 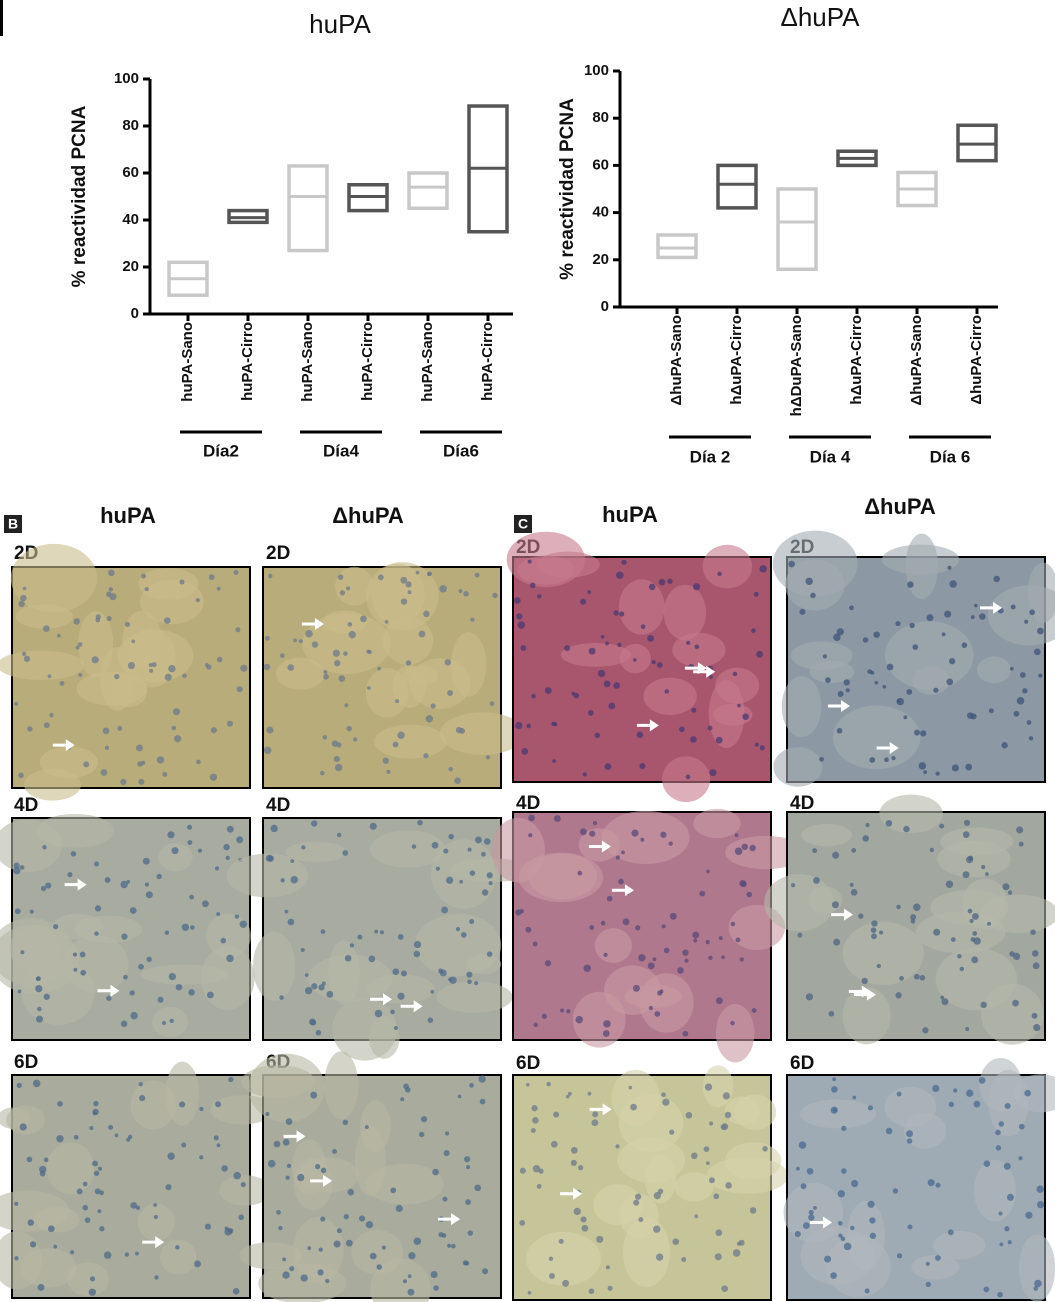 I want to click on row-label: 4D, so click(x=278, y=805).